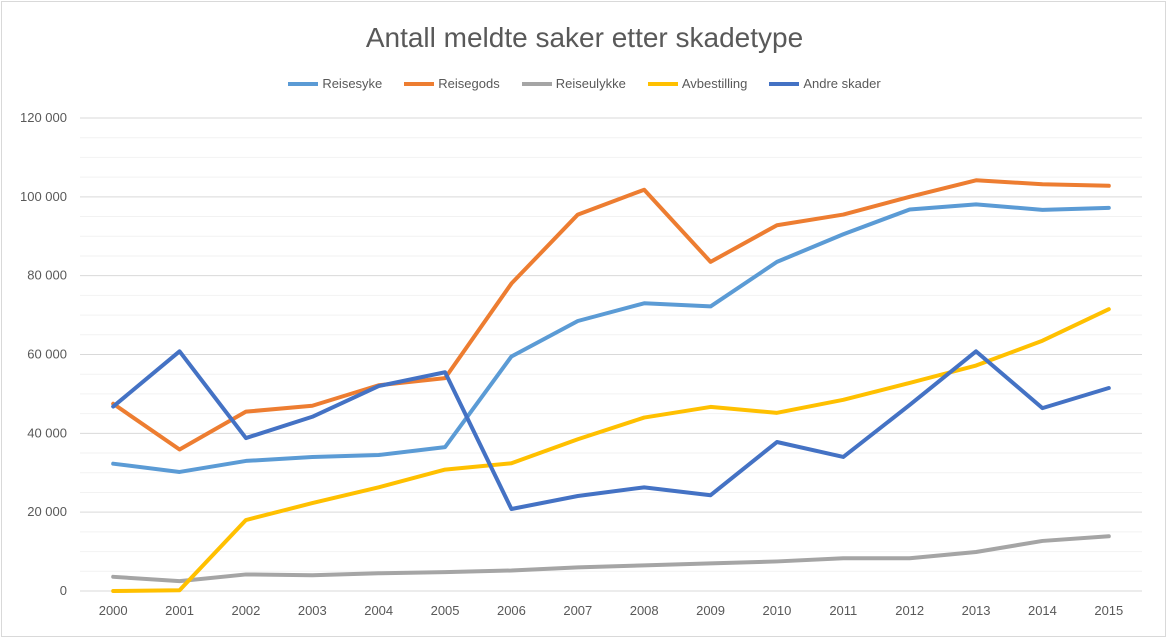 This screenshot has height=640, width=1169. Describe the element at coordinates (714, 83) in the screenshot. I see `legend-label: Avbestilling` at that location.